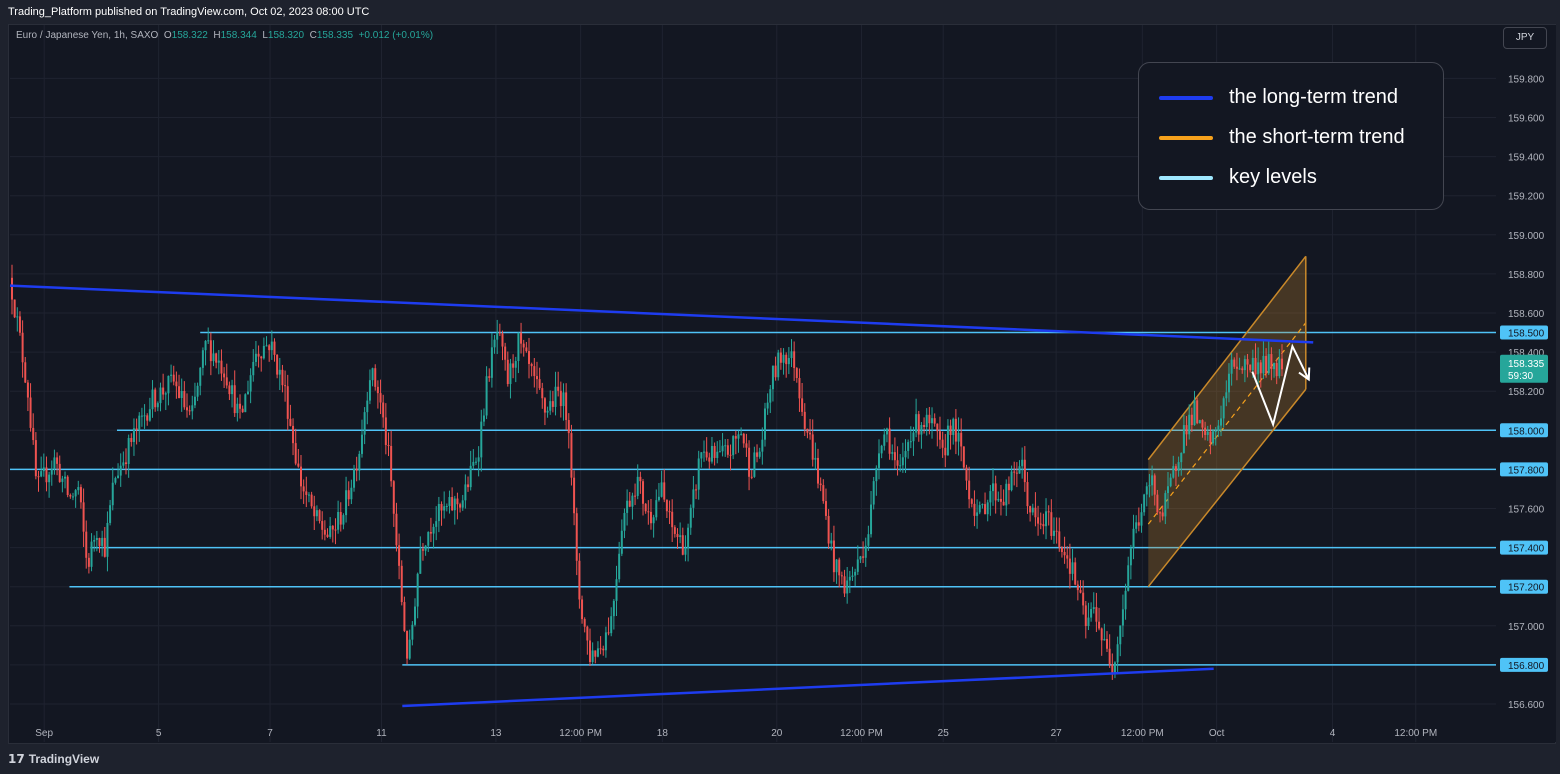  Describe the element at coordinates (1526, 119) in the screenshot. I see `price-tick-label: 159.600` at that location.